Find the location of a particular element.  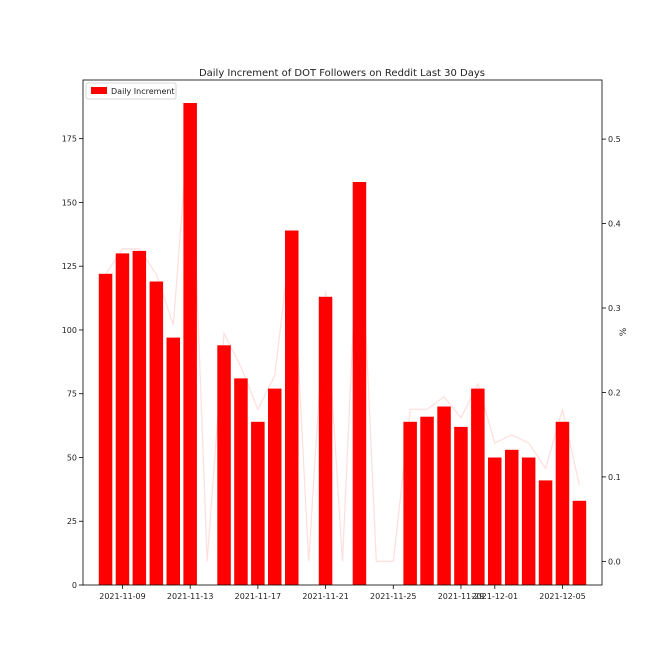

legend-box is located at coordinates (131, 91).